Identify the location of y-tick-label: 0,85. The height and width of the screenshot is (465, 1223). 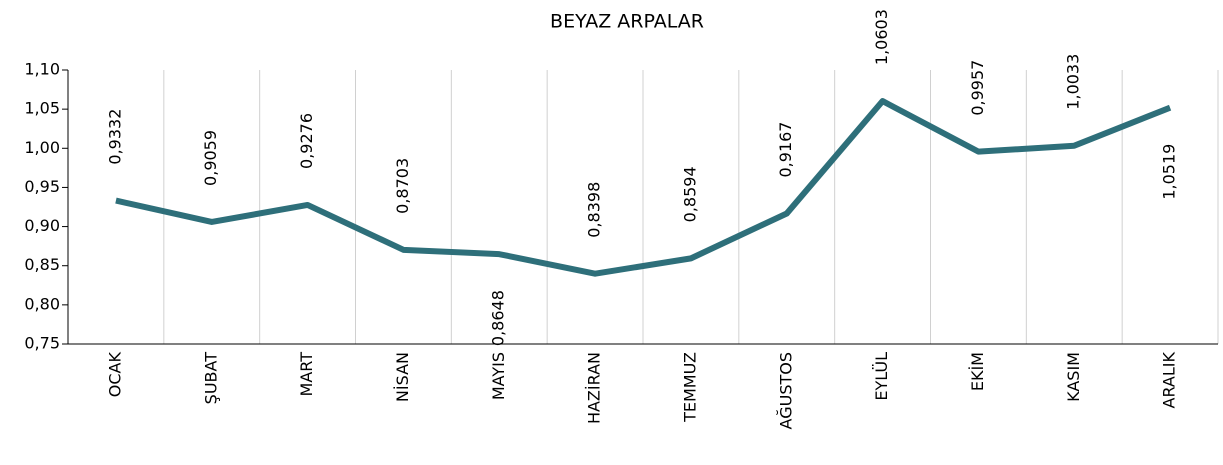
(42, 264).